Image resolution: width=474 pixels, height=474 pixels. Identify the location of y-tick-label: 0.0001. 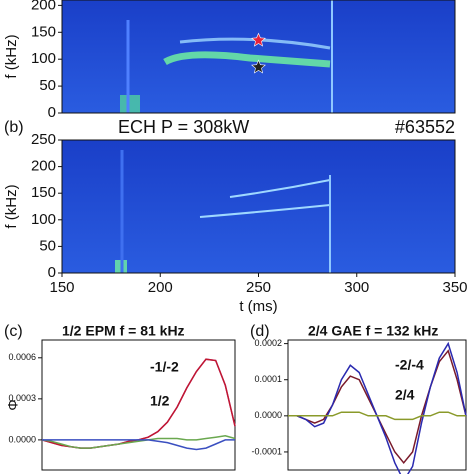
(268, 379).